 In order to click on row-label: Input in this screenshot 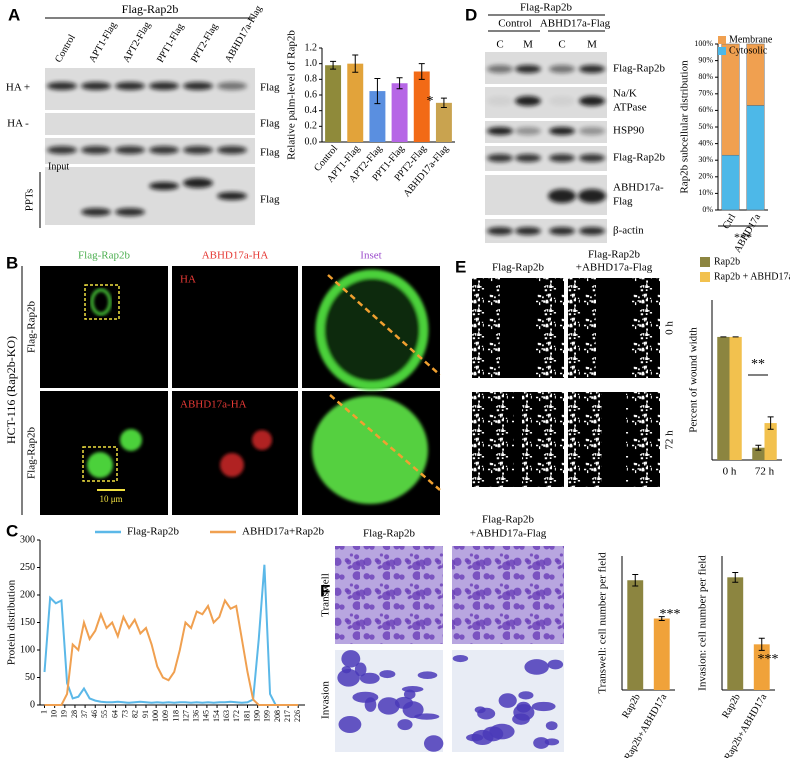, I will do `click(58, 166)`.